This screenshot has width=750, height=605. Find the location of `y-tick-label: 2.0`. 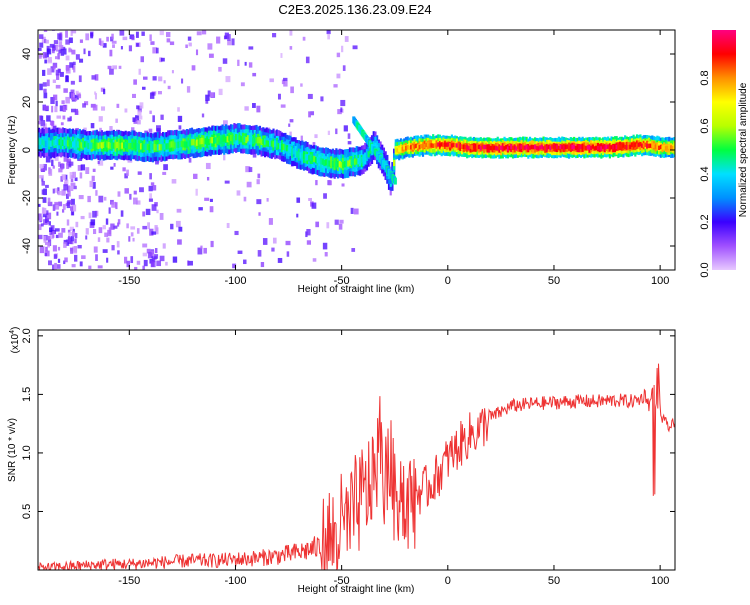

y-tick-label: 2.0 is located at coordinates (27, 335).